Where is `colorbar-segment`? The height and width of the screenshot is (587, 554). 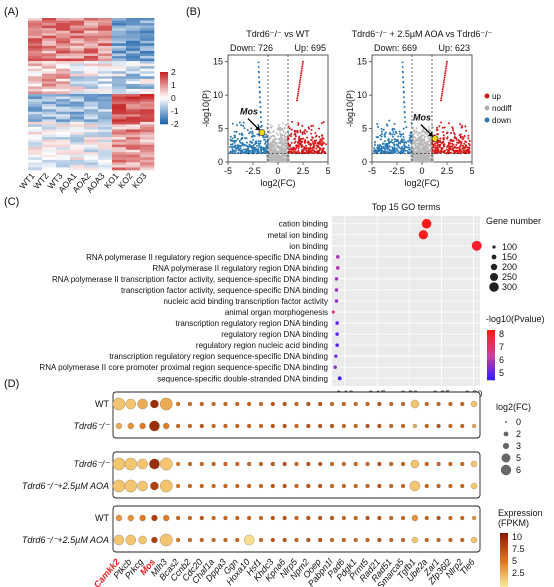 colorbar-segment is located at coordinates (164, 117).